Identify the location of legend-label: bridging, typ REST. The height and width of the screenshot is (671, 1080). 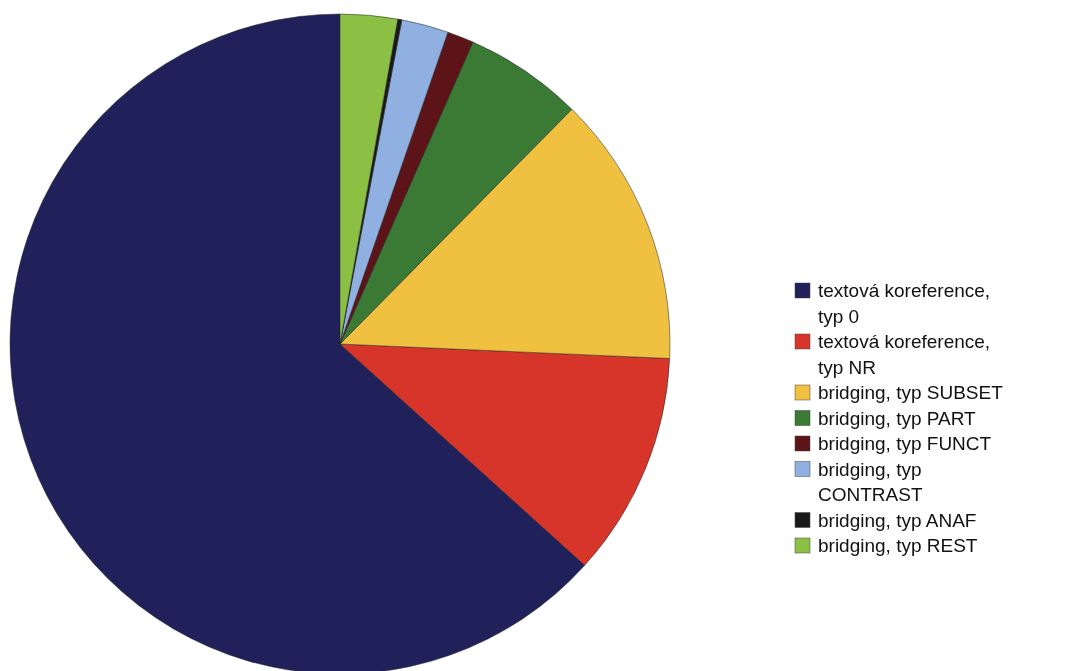
(898, 545).